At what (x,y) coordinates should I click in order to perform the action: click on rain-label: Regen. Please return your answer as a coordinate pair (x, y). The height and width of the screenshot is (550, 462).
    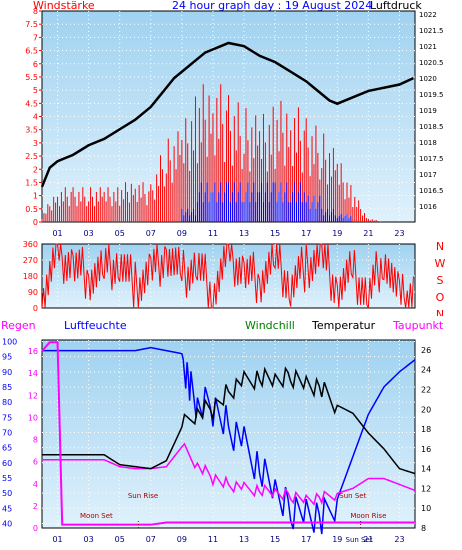
    Looking at the image, I should click on (18, 325).